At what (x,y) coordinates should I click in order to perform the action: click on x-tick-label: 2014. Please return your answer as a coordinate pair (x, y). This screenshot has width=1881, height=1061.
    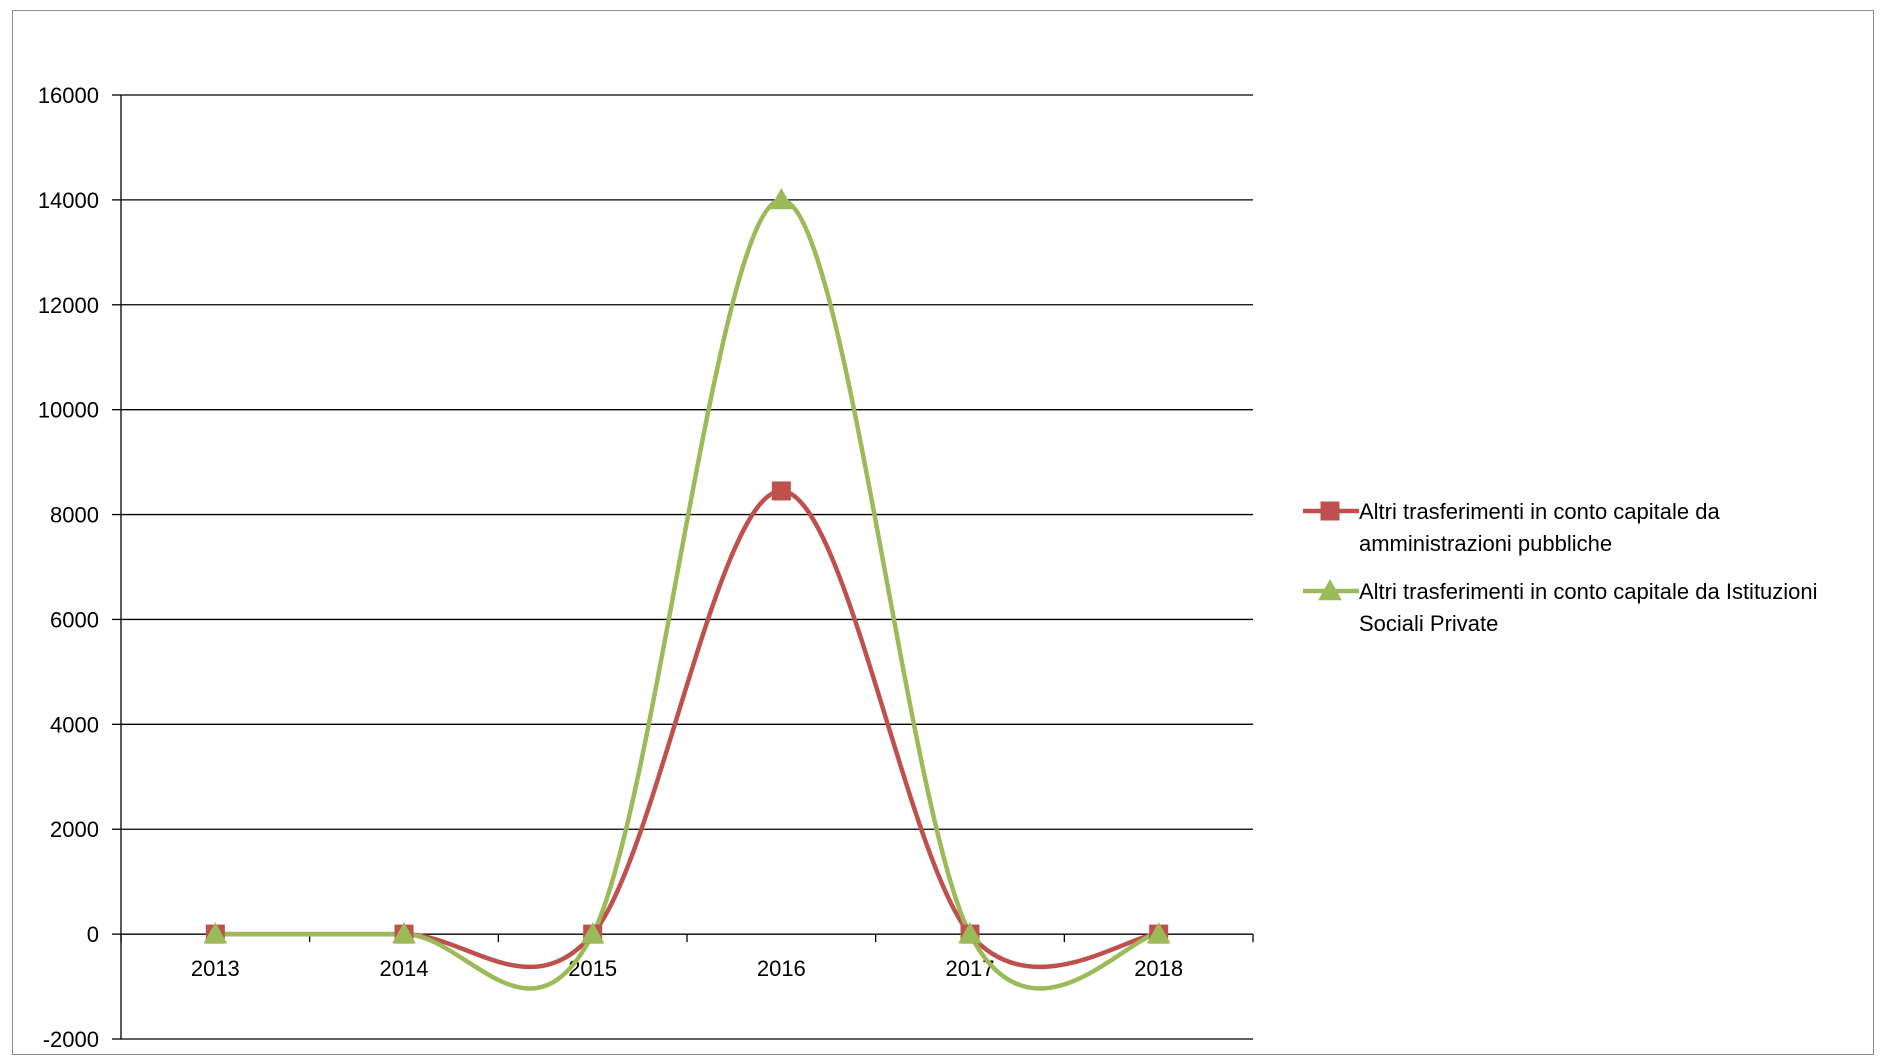
    Looking at the image, I should click on (404, 968).